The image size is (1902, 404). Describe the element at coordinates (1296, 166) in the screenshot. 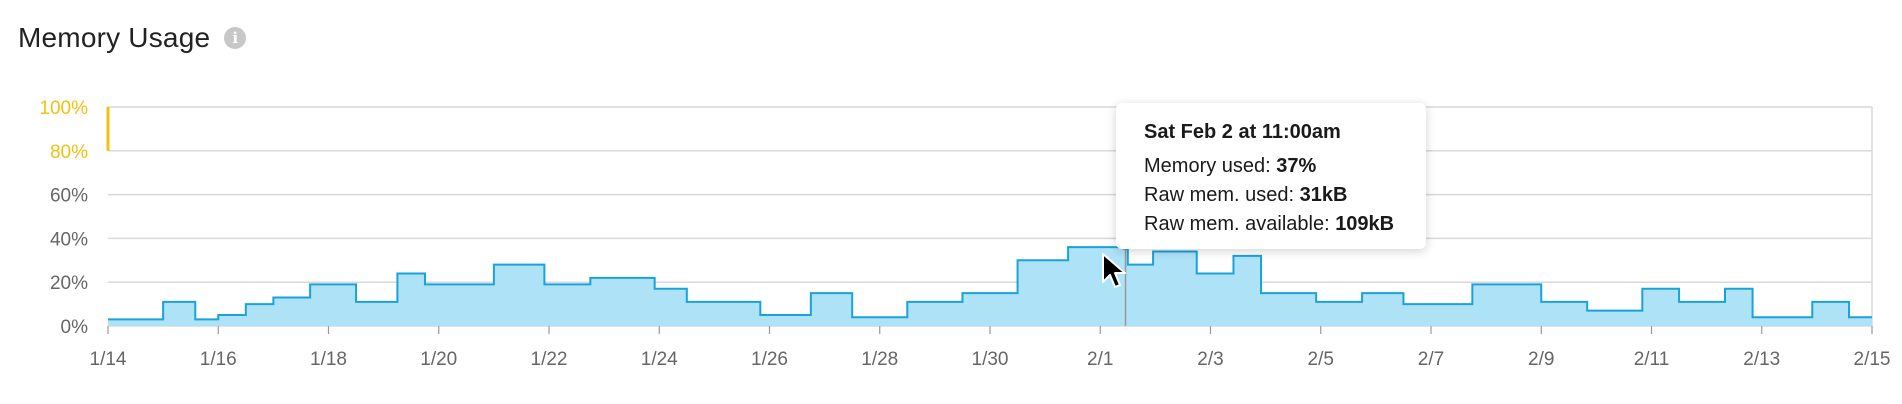

I see `tooltip-value: 37%` at that location.